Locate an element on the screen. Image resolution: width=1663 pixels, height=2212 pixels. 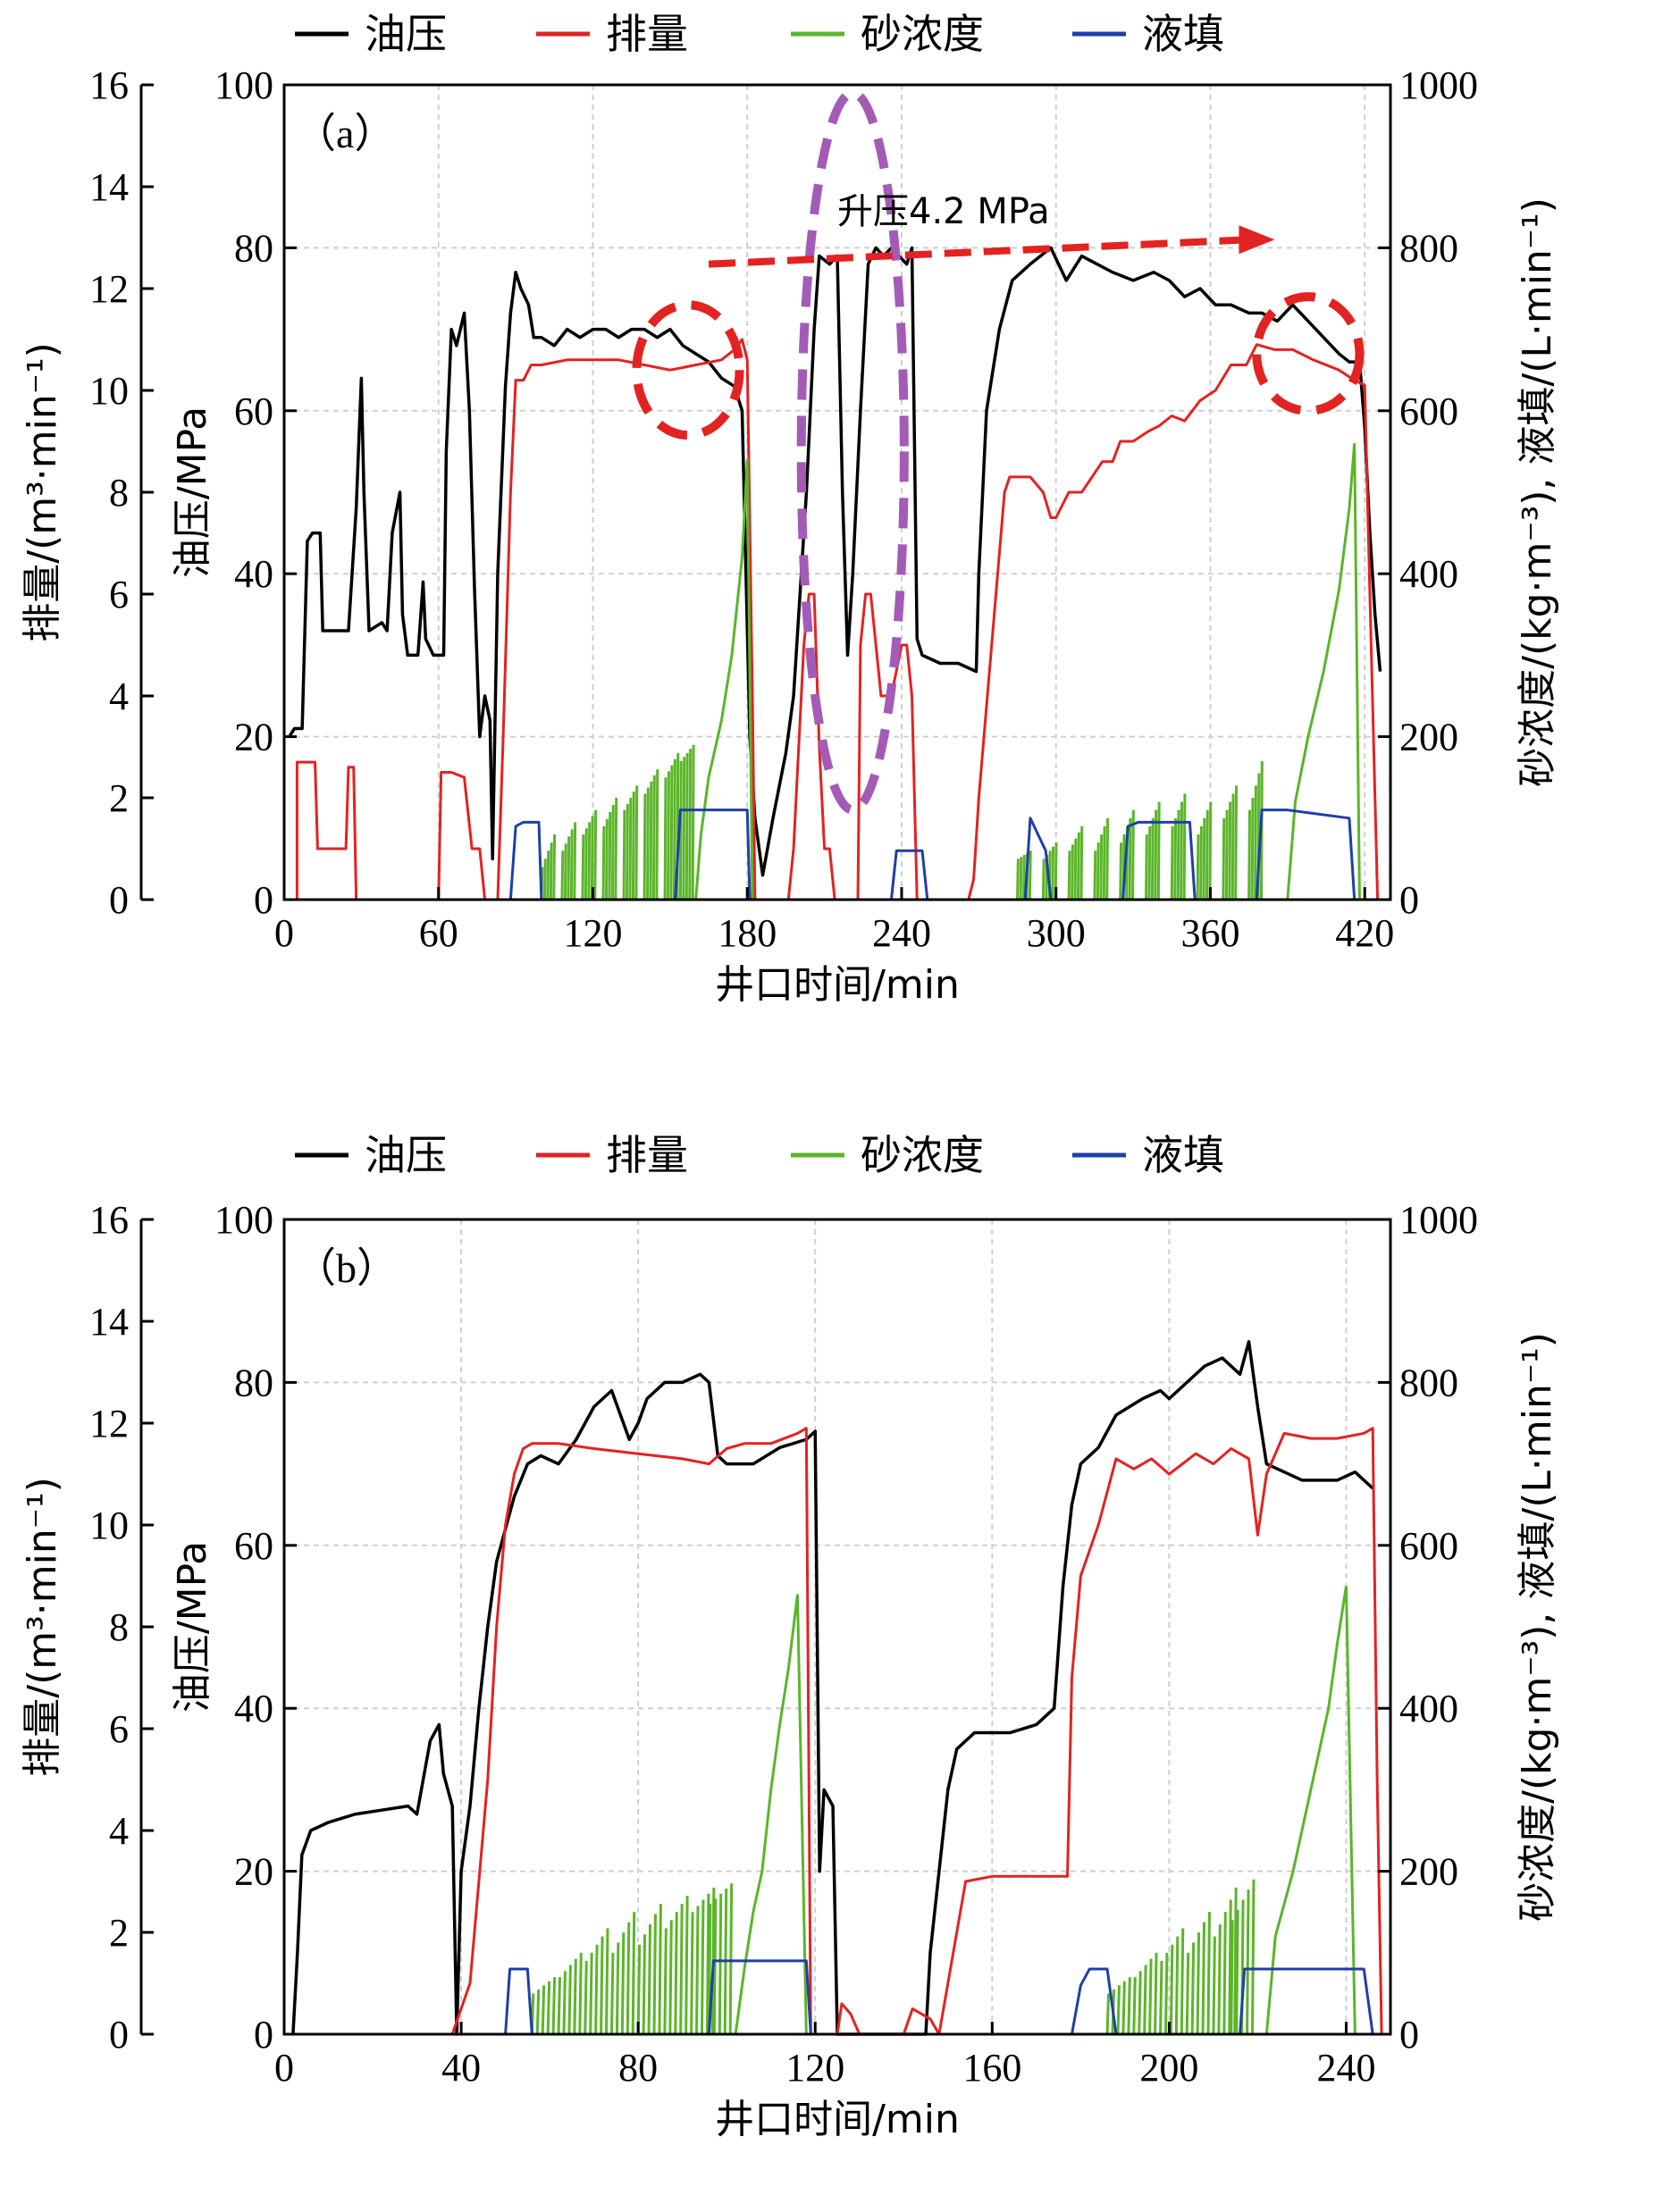
y-tick-label-right: 200 is located at coordinates (1429, 1872).